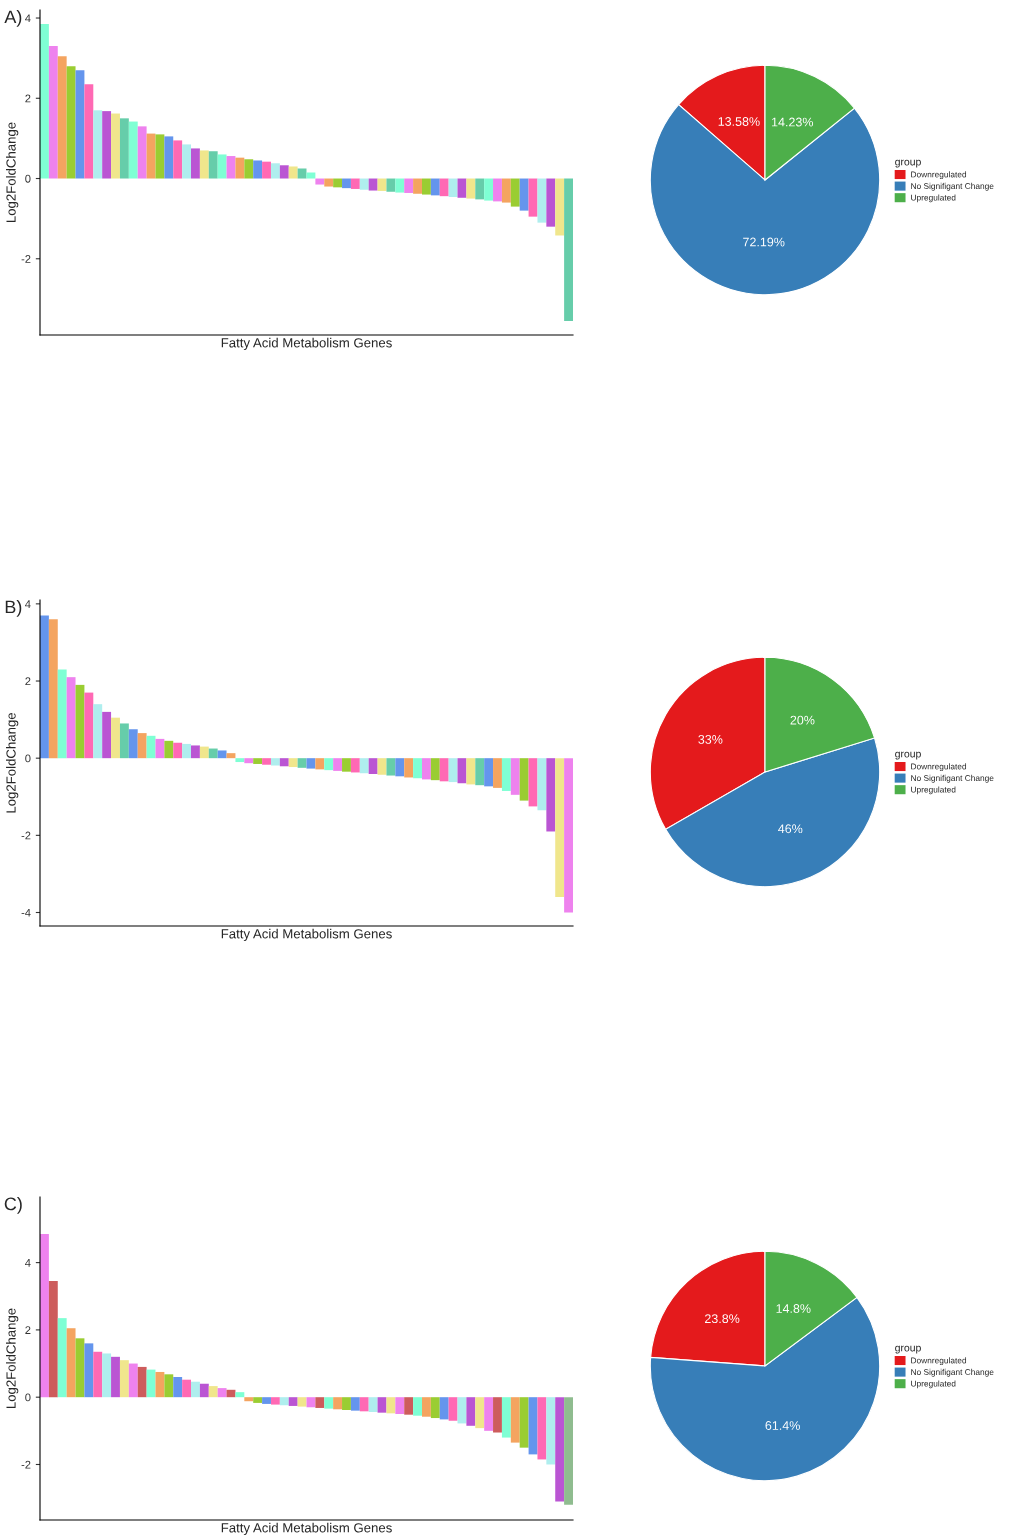 This screenshot has width=1020, height=1537. What do you see at coordinates (793, 122) in the screenshot?
I see `data-label: 14.23%` at bounding box center [793, 122].